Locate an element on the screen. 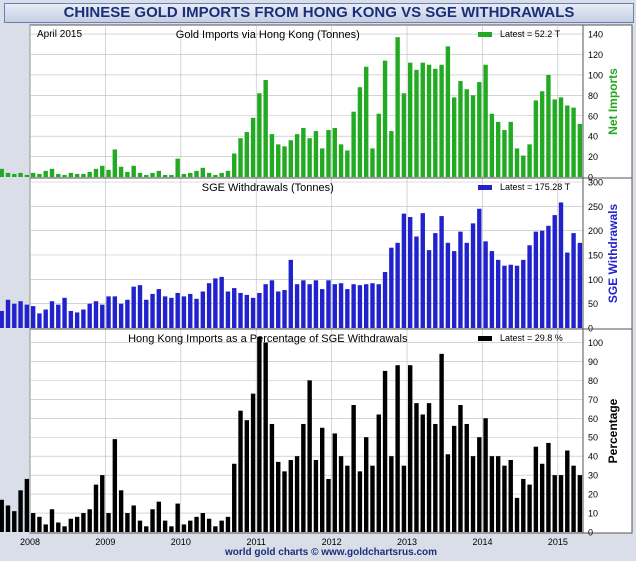  legend-swatch is located at coordinates (485, 338).